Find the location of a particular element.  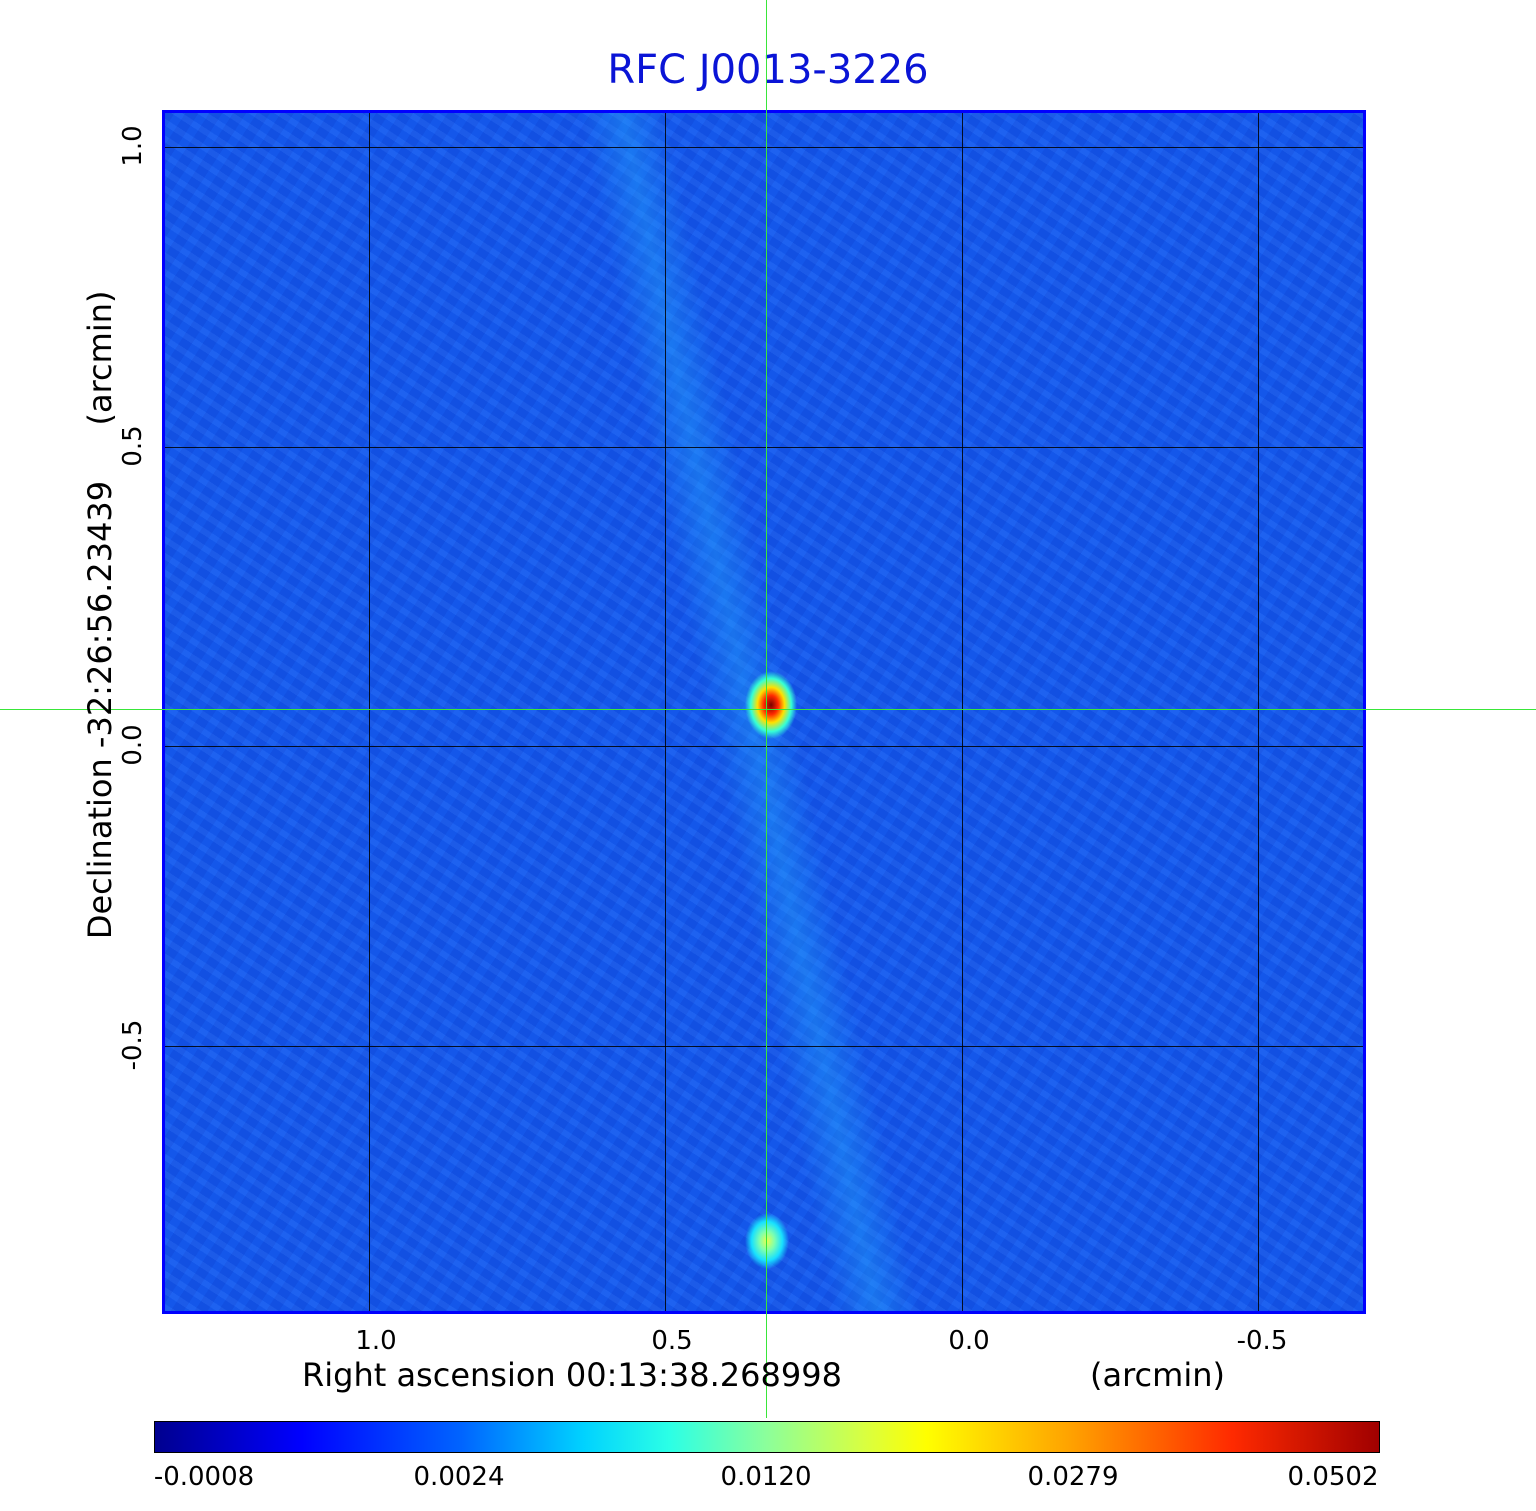

x-tick-label: 0.0 is located at coordinates (969, 1341).